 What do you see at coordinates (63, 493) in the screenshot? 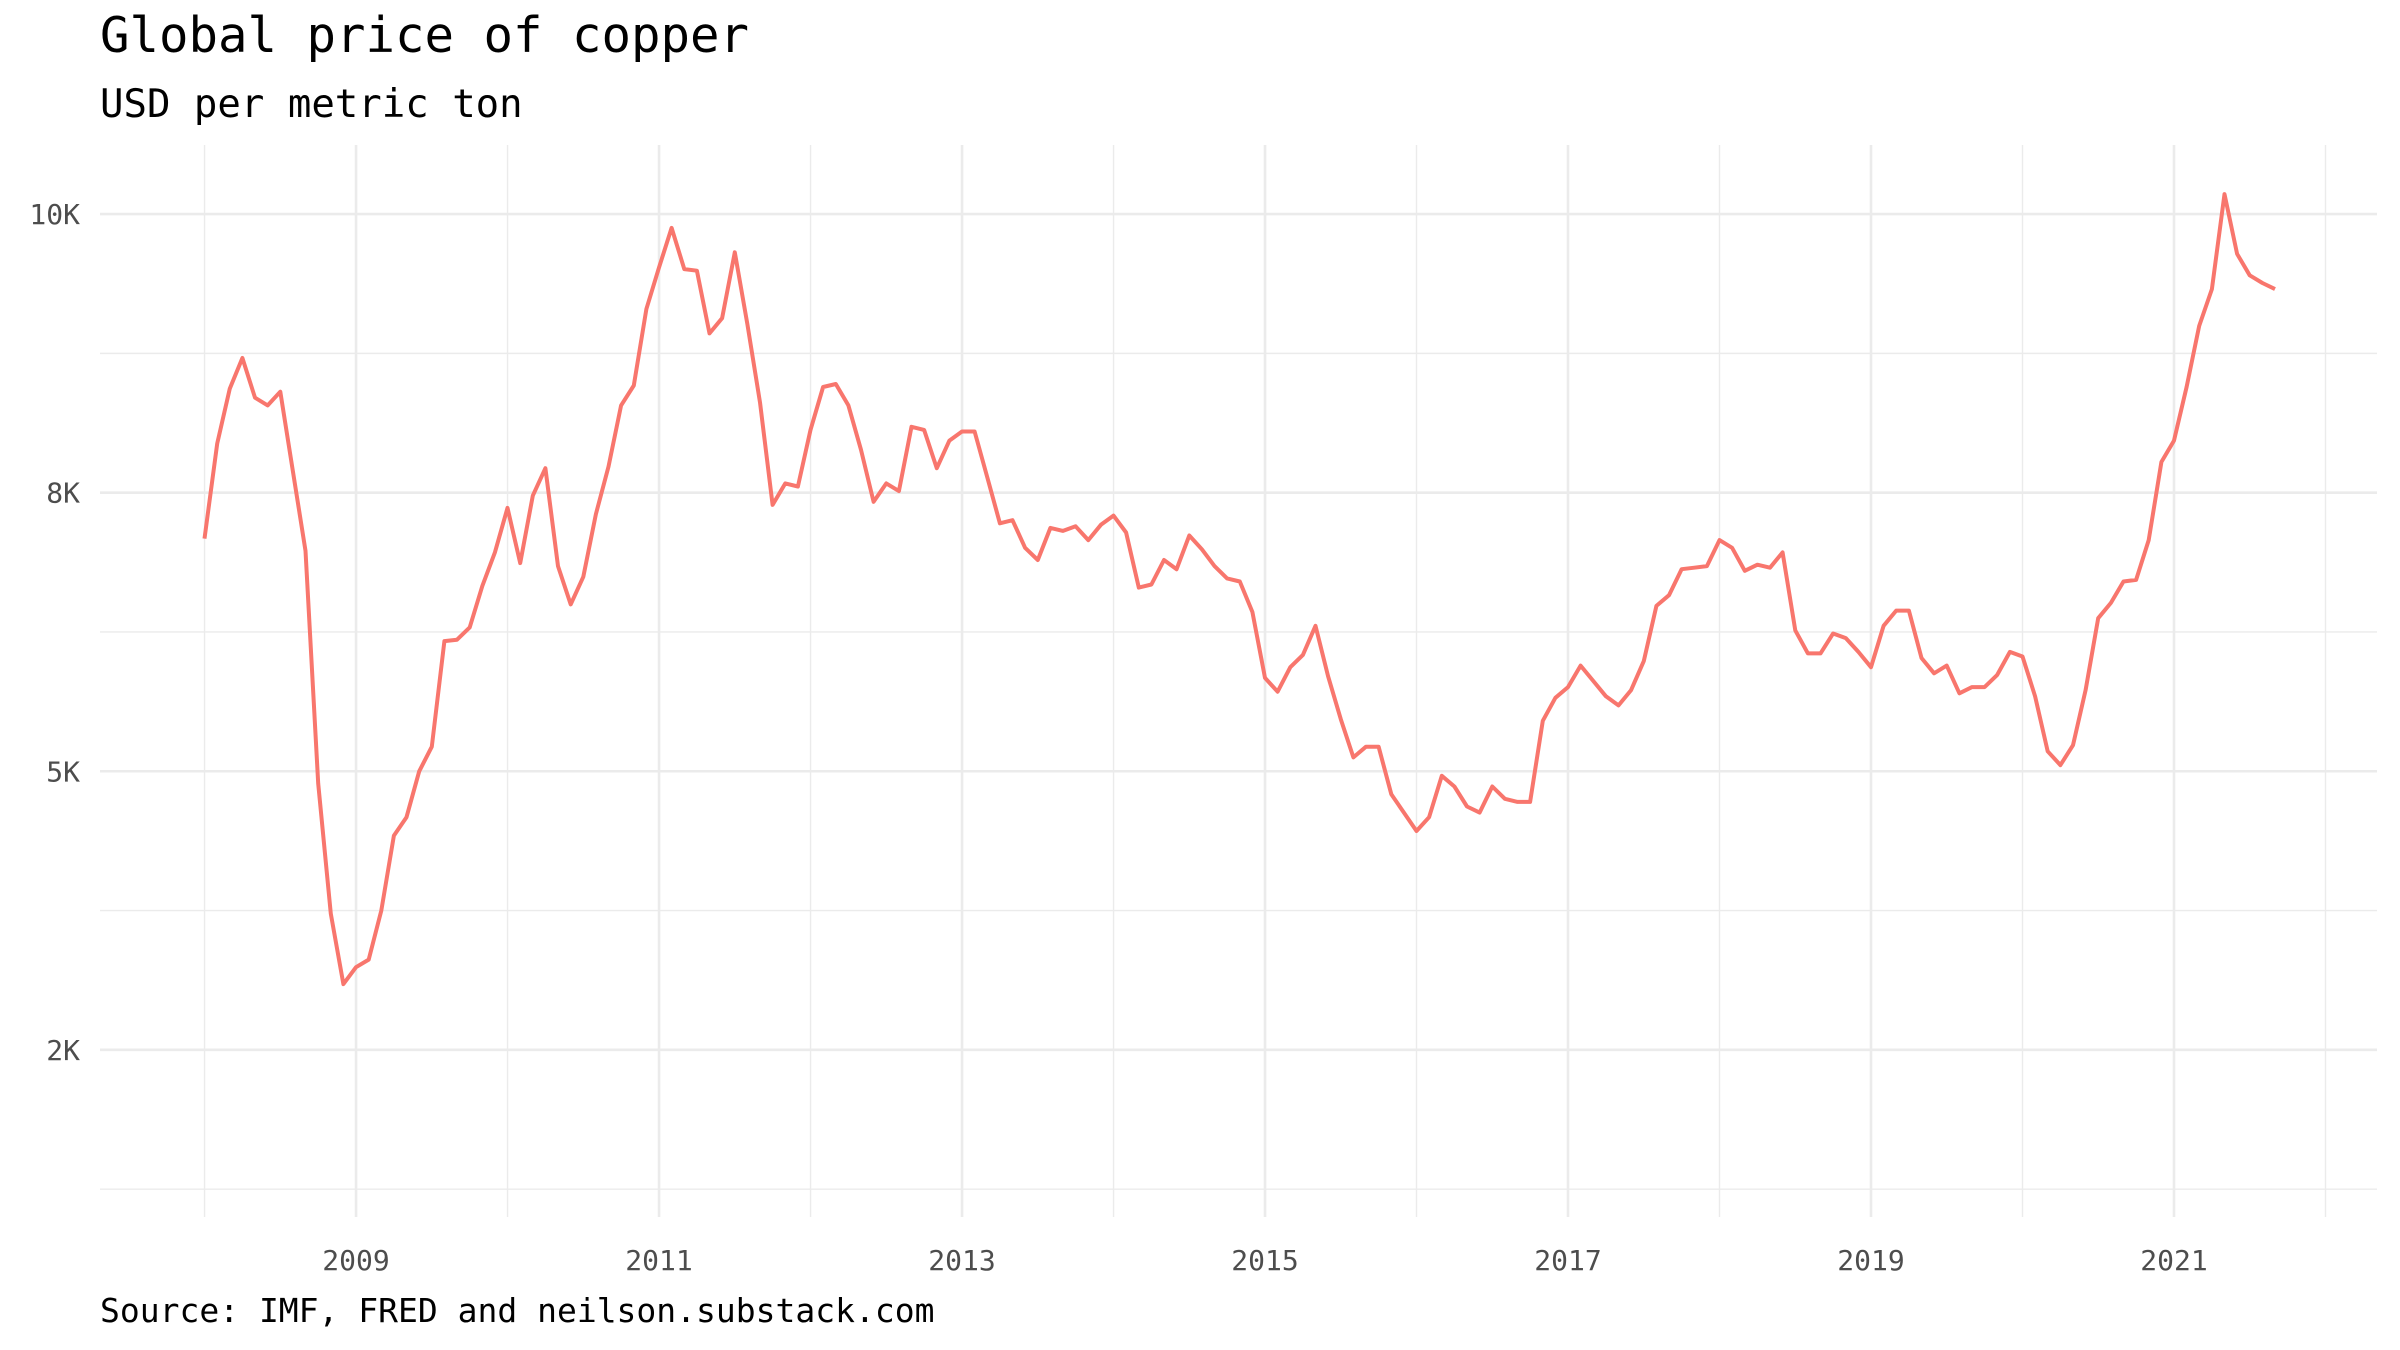
I see `y-tick-label: 8K` at bounding box center [63, 493].